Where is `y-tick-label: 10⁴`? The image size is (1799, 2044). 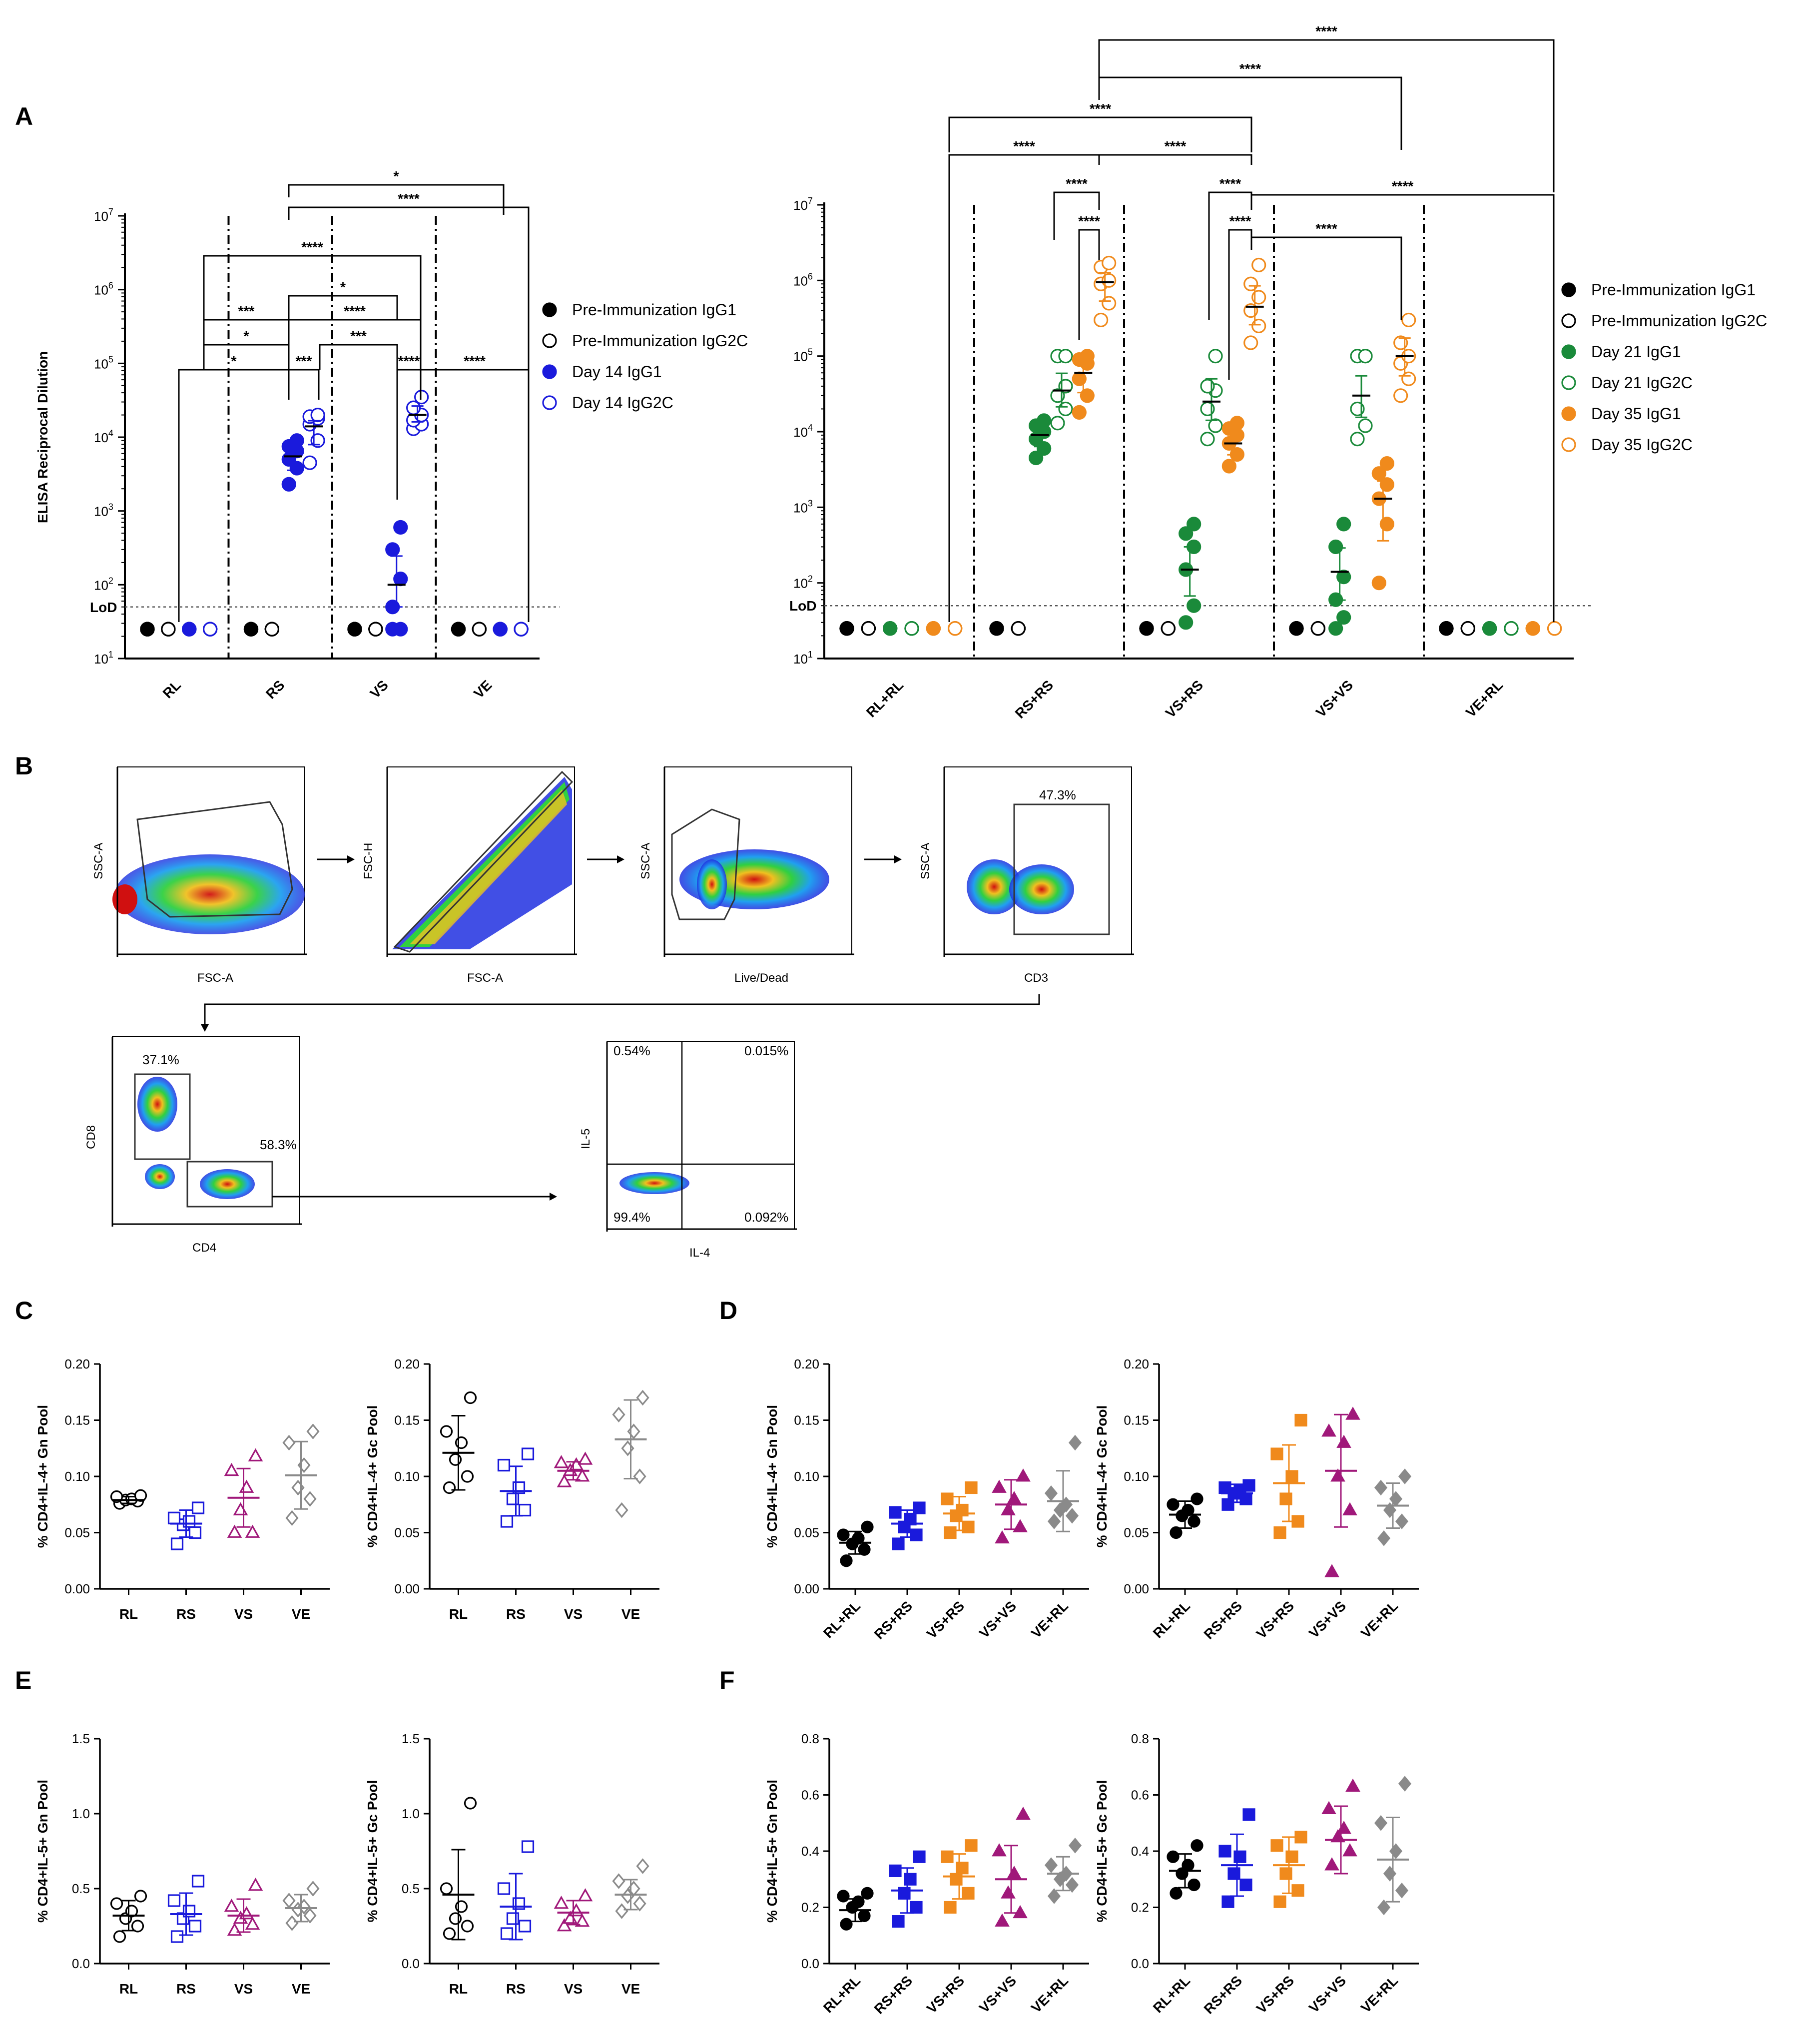 y-tick-label: 10⁴ is located at coordinates (803, 431).